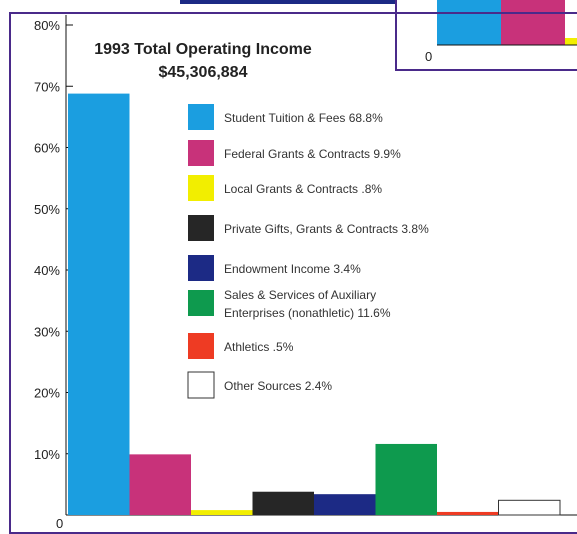 This screenshot has width=577, height=534. Describe the element at coordinates (292, 269) in the screenshot. I see `legend-label: Endowment Income 3.4%` at that location.